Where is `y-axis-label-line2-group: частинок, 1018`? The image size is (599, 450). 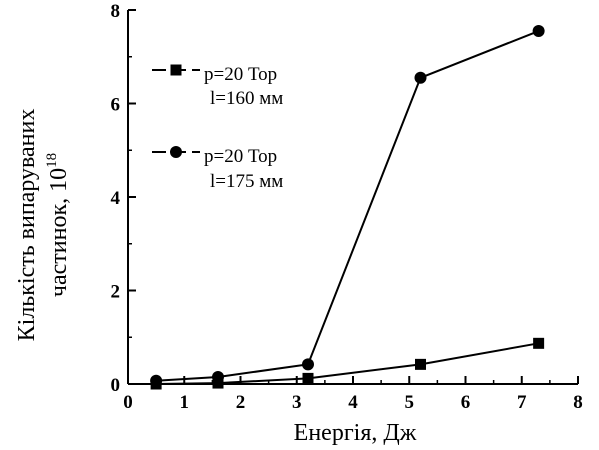 y-axis-label-line2-group: частинок, 1018 is located at coordinates (58, 225).